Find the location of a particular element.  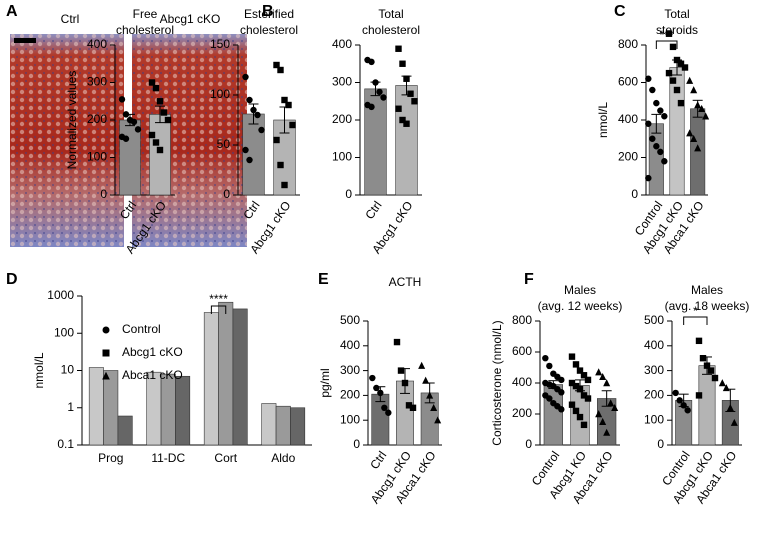

y-axis-label: Normalized values is located at coordinates (72, 120).